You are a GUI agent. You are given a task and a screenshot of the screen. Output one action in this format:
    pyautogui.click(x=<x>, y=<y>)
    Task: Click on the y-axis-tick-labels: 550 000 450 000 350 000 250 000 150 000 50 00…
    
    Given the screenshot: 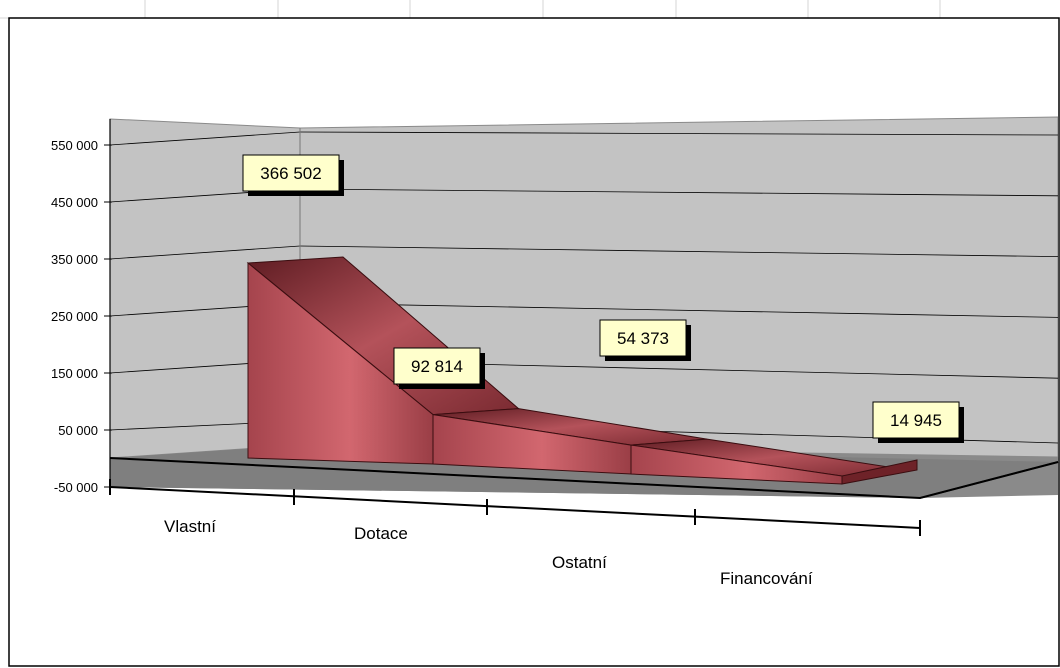 What is the action you would take?
    pyautogui.click(x=74, y=316)
    